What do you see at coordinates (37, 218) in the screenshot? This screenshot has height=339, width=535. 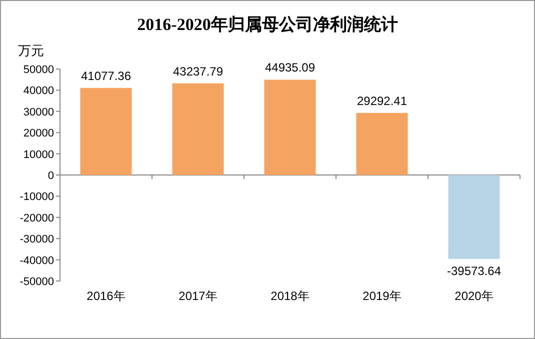 I see `y-tick-label: -20000` at bounding box center [37, 218].